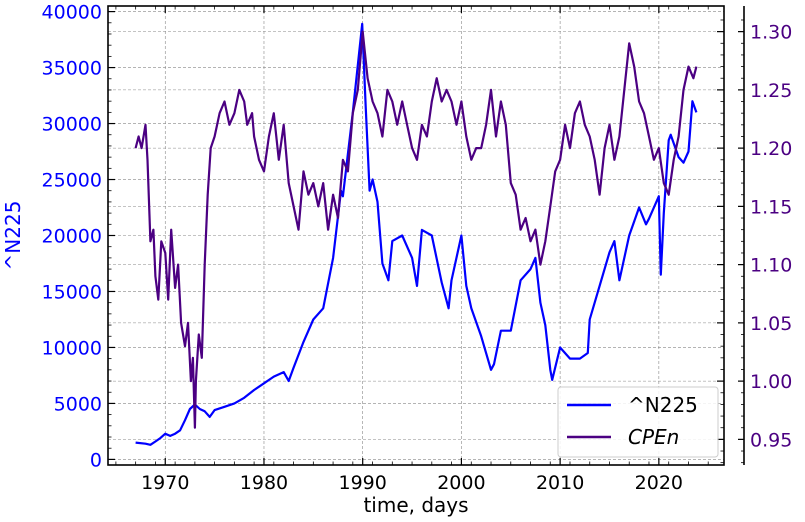 Image resolution: width=805 pixels, height=522 pixels. I want to click on y-left-tick-label-30000: 30000, so click(72, 125).